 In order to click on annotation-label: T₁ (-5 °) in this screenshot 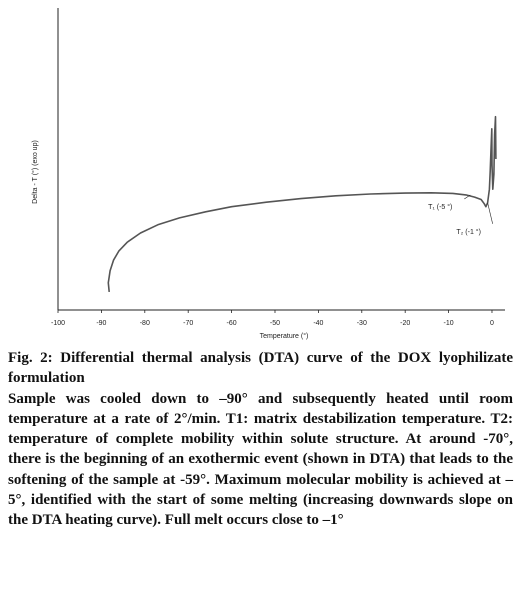, I will do `click(440, 207)`.